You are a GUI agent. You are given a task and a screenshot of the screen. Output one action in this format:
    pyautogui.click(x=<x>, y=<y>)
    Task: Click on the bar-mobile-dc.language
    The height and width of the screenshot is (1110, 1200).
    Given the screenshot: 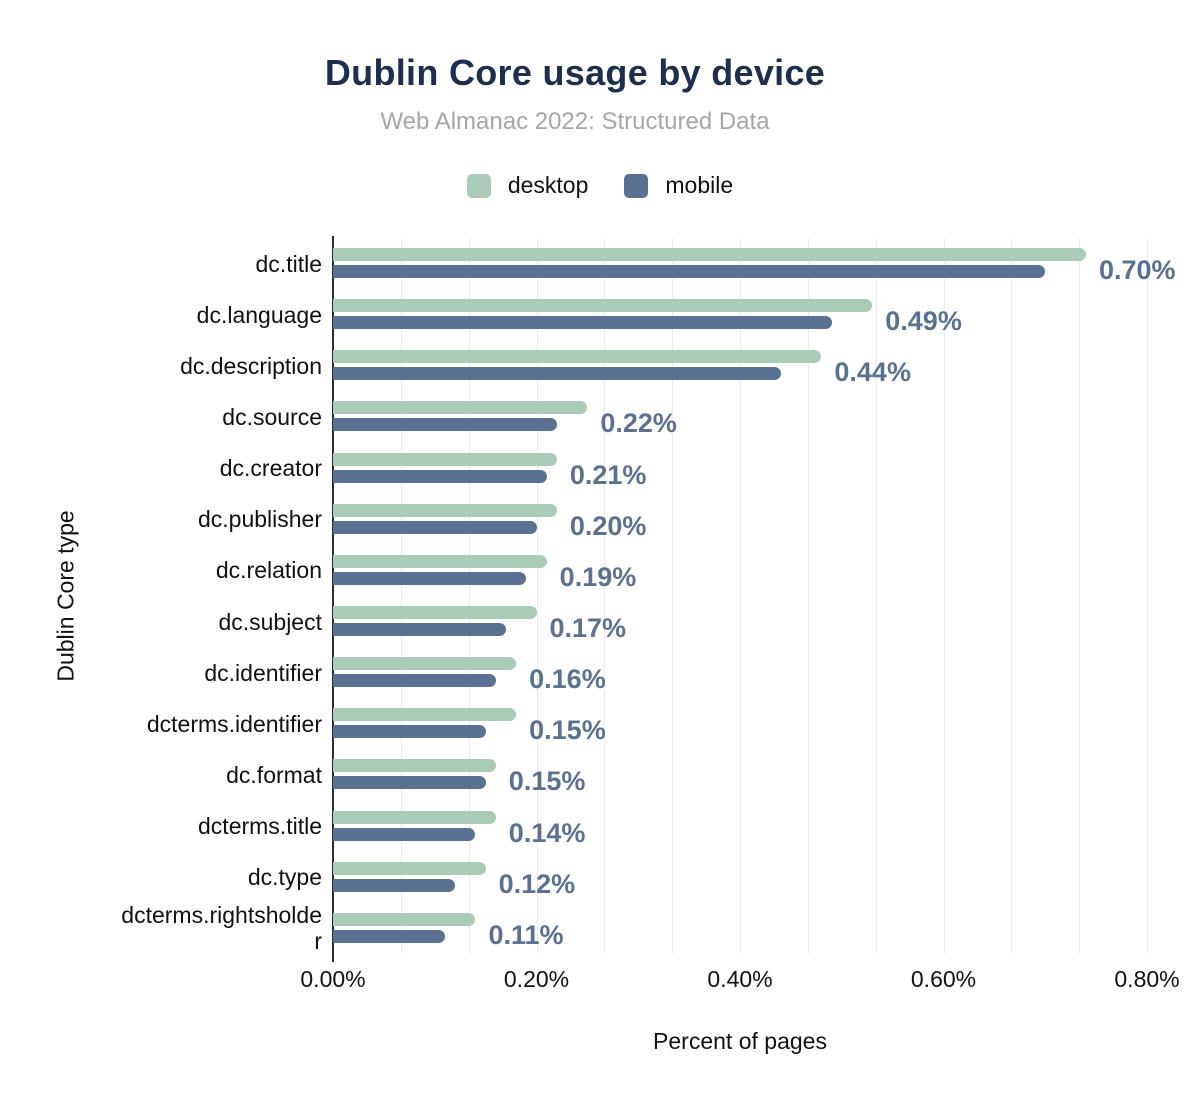 What is the action you would take?
    pyautogui.click(x=582, y=323)
    